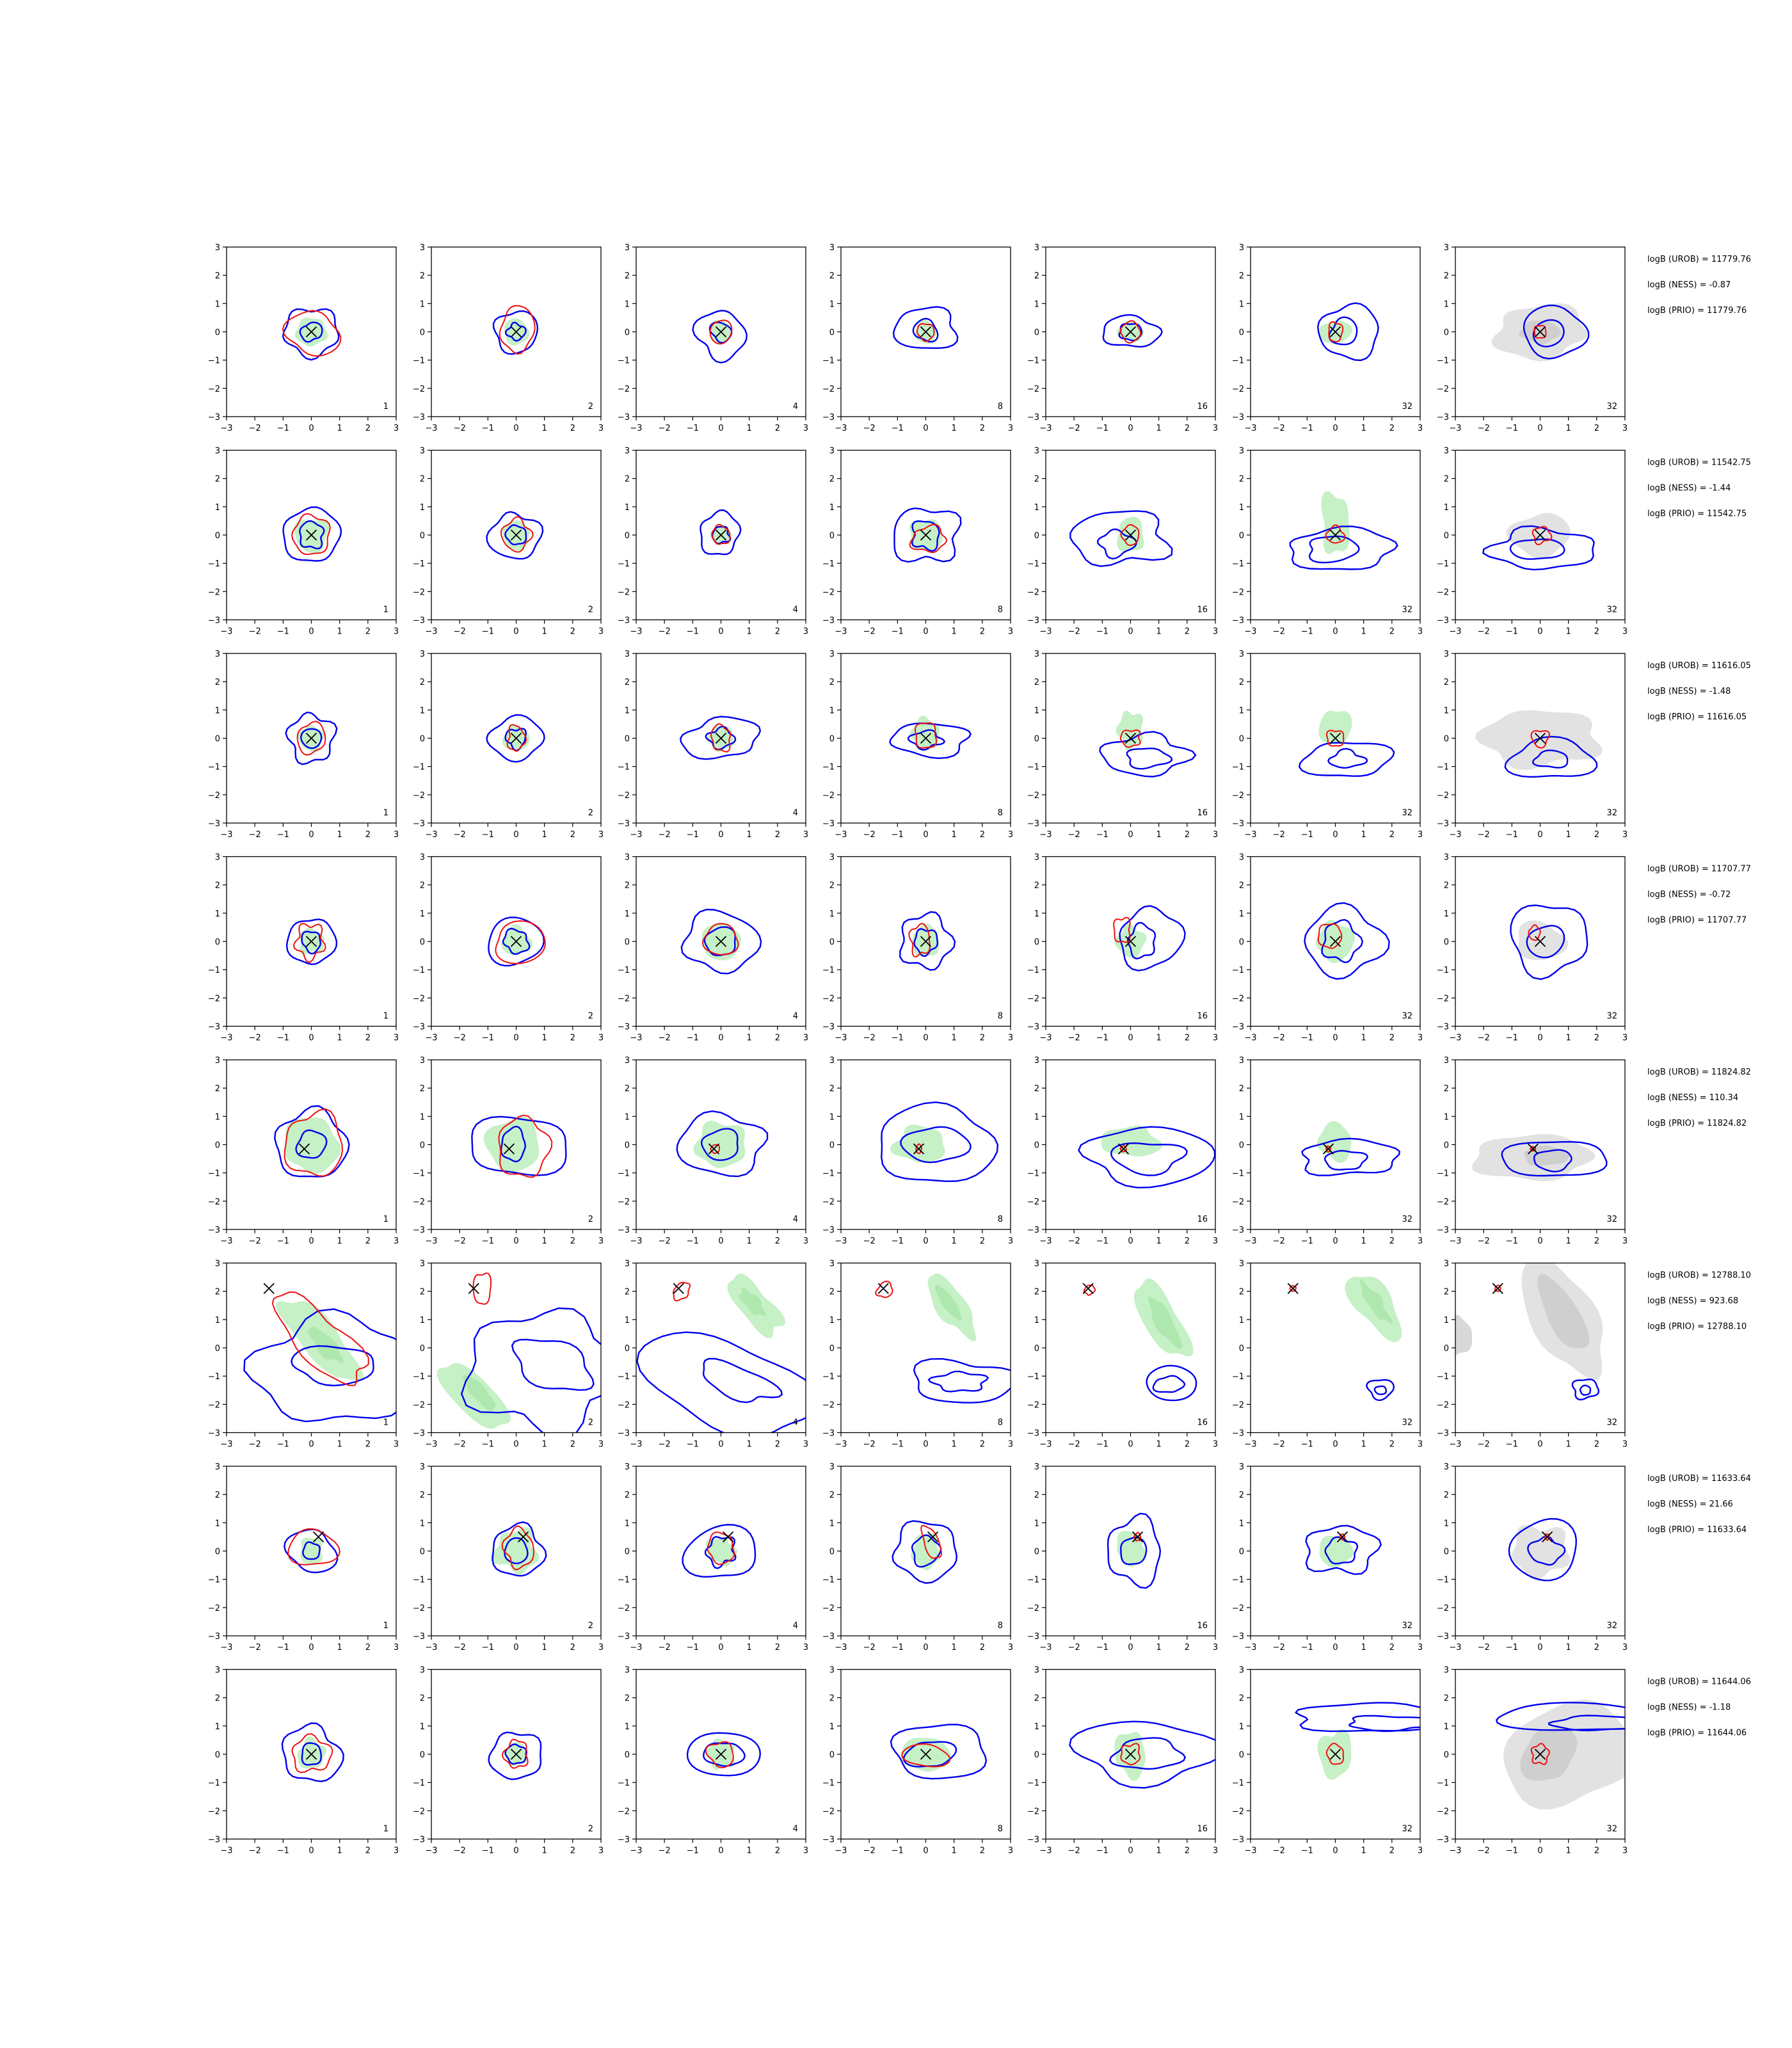  I want to click on logb-stat-label: logB (PRIO) = 11707.77, so click(1697, 920).